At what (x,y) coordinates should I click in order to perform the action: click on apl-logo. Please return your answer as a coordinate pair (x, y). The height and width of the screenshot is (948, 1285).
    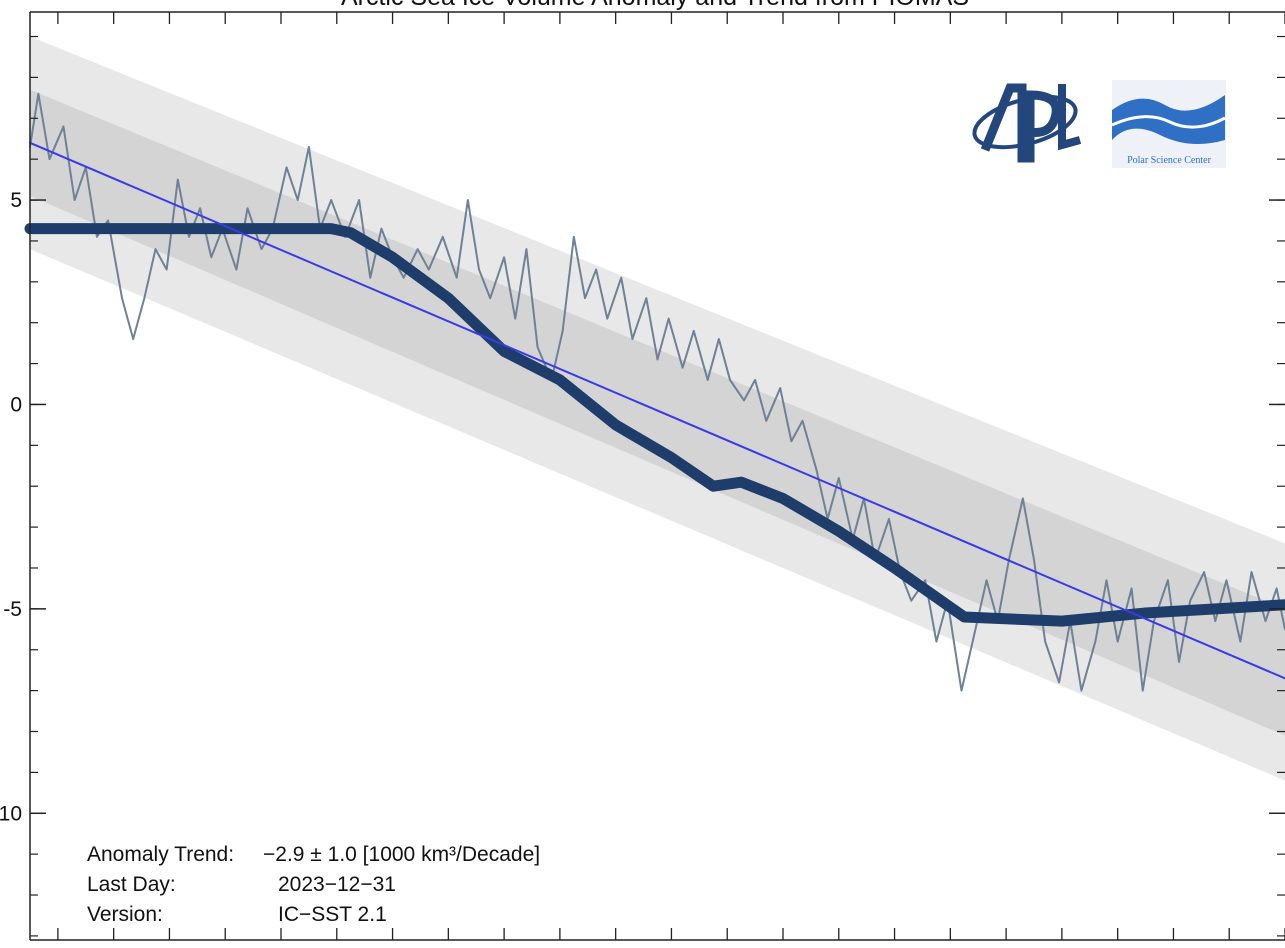
    Looking at the image, I should click on (1027, 123).